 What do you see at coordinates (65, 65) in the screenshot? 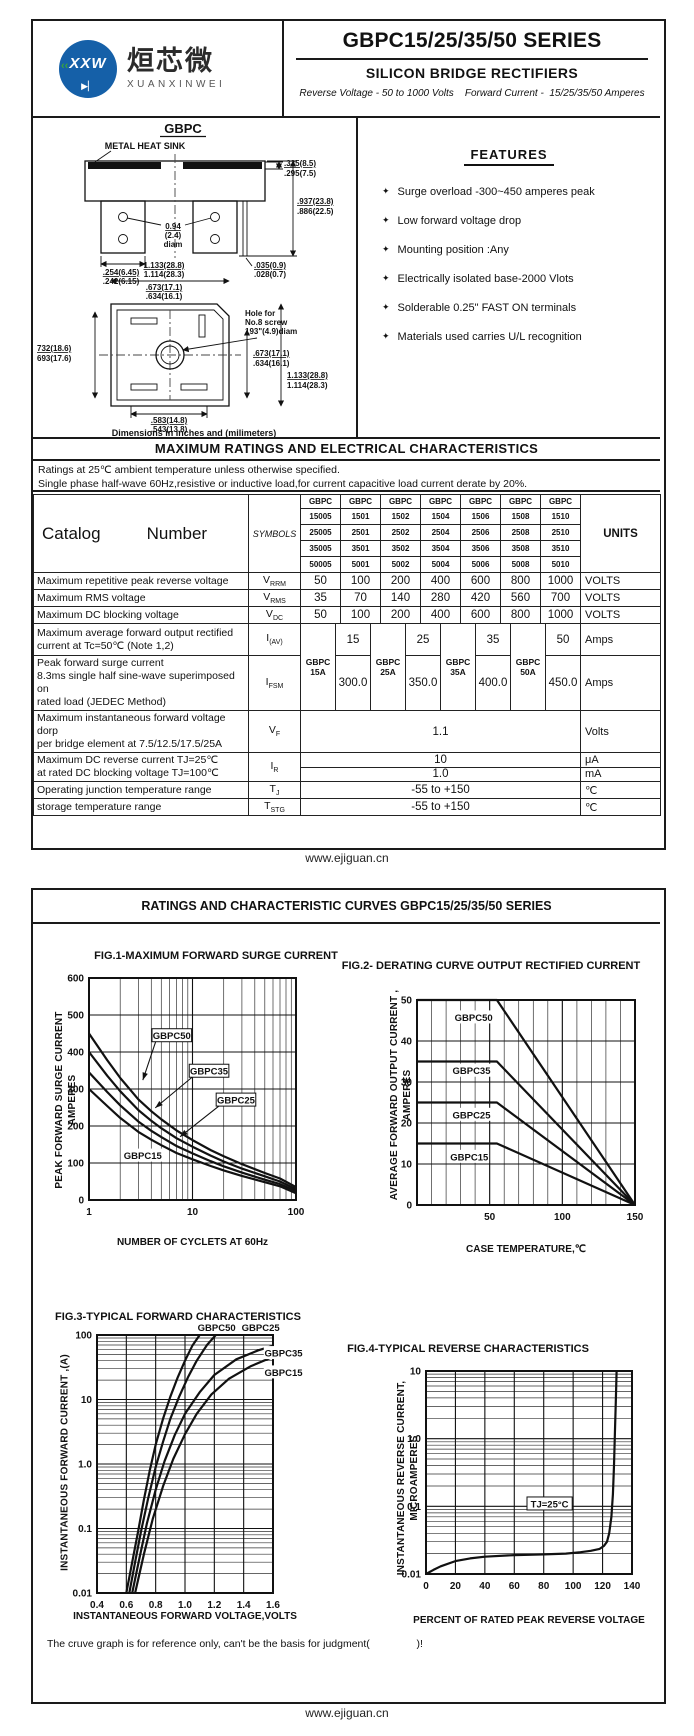
I see `logo-accent-icon: ‹‹` at bounding box center [65, 65].